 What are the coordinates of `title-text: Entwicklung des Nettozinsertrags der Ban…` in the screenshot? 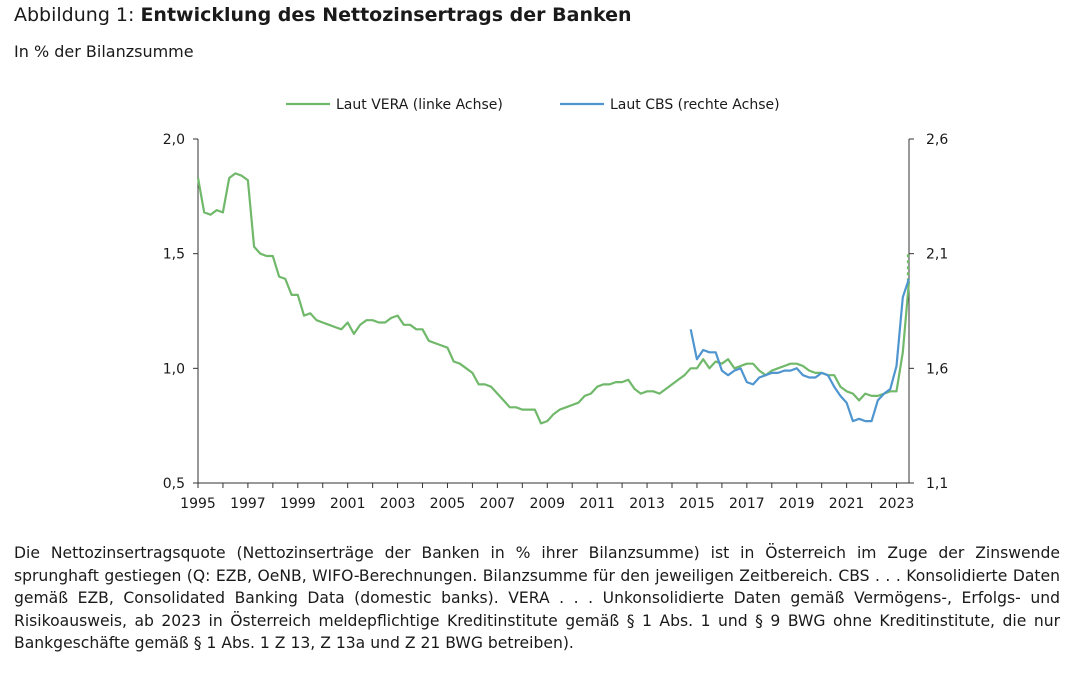 It's located at (386, 15).